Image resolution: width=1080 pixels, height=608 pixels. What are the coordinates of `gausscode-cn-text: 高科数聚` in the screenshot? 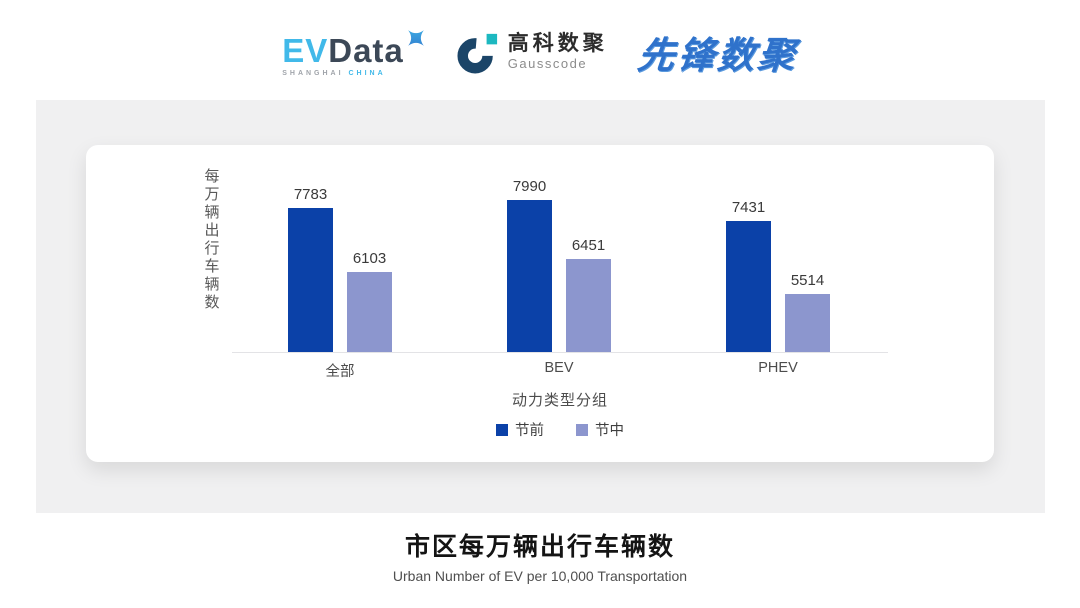 It's located at (557, 44).